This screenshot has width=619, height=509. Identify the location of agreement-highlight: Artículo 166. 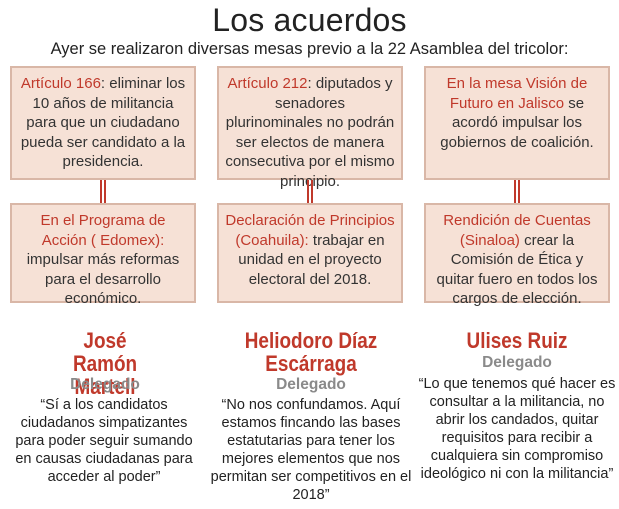
(60, 83).